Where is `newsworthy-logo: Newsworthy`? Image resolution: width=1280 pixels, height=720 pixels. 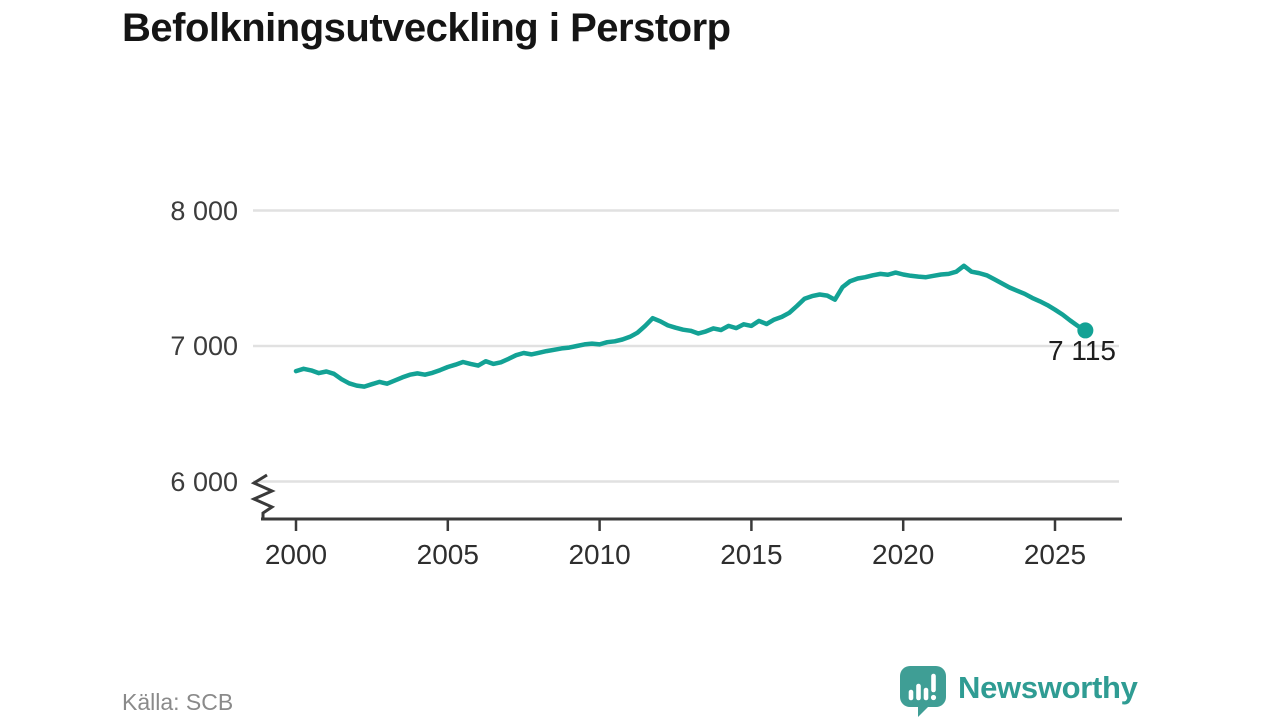 newsworthy-logo: Newsworthy is located at coordinates (1018, 691).